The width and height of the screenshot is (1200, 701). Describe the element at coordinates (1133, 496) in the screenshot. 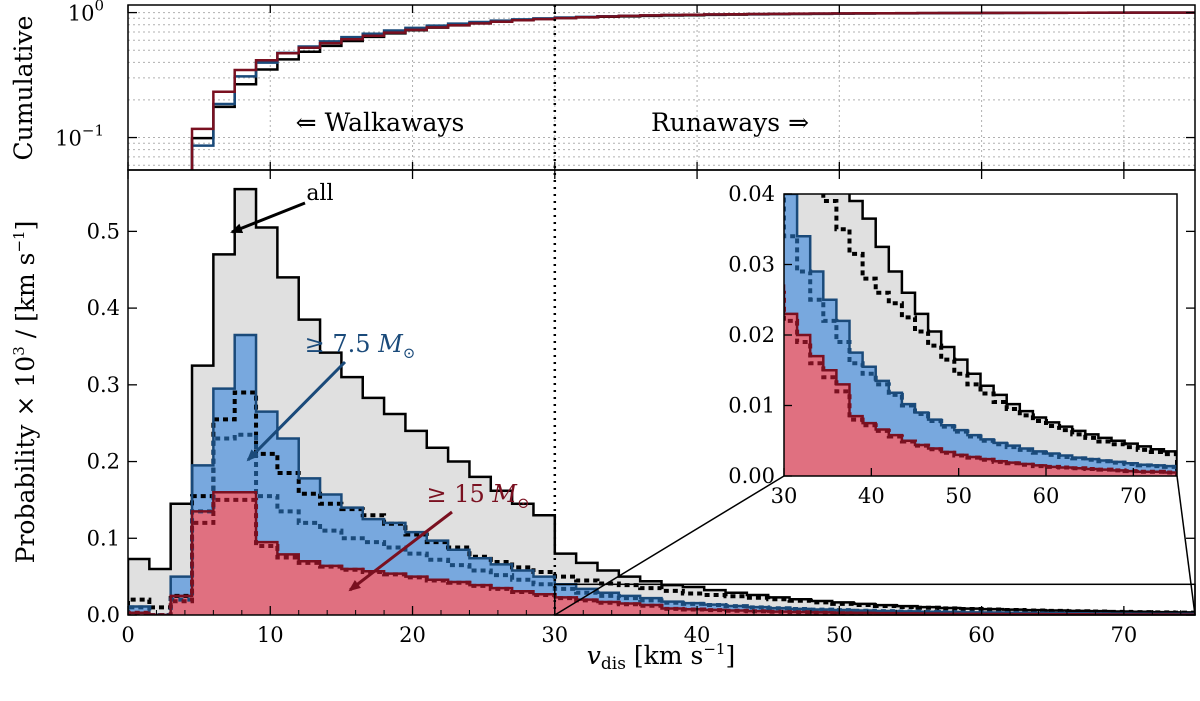

I see `inset-xtick-label: 70` at that location.